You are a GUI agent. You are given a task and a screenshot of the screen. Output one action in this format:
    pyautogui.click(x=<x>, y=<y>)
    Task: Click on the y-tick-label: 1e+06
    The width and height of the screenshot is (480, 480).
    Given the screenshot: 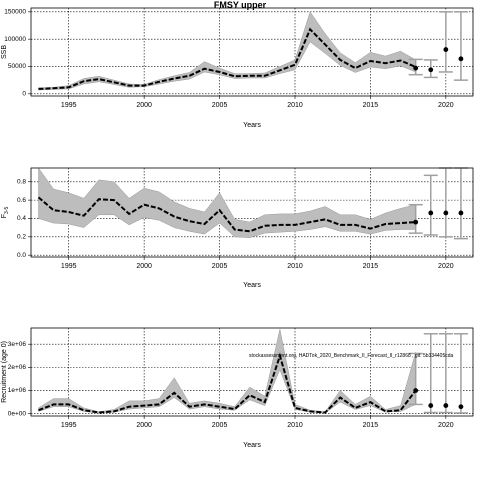 What is the action you would take?
    pyautogui.click(x=17, y=390)
    